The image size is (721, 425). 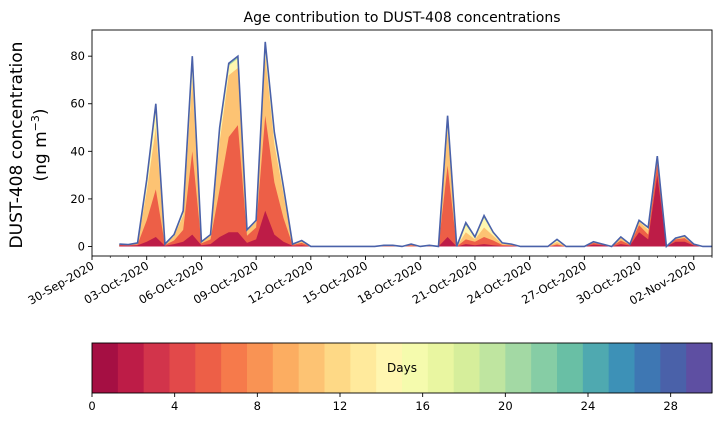 What do you see at coordinates (670, 406) in the screenshot?
I see `colorbar-tick-label: 28` at bounding box center [670, 406].